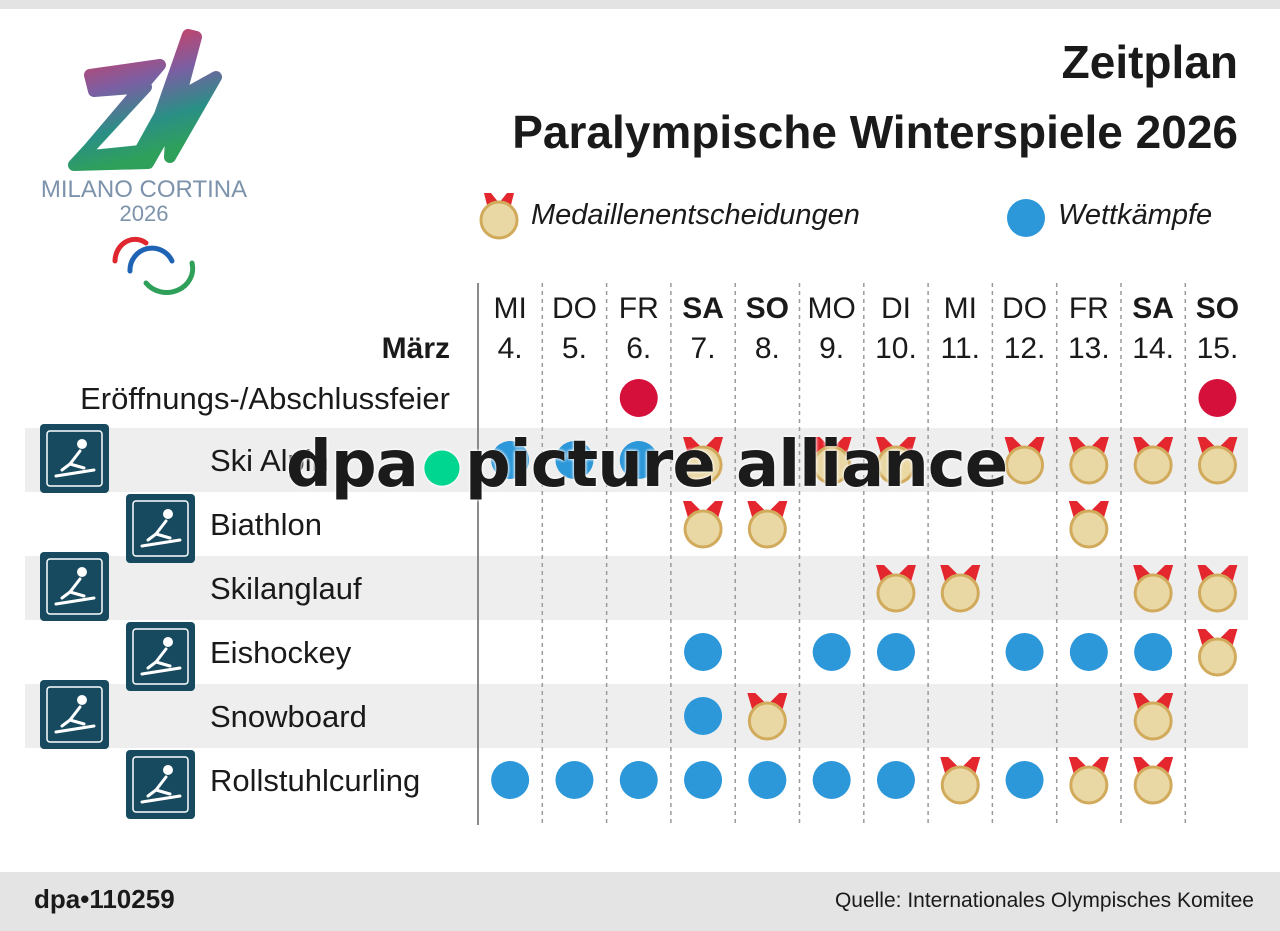 This screenshot has width=1280, height=931. Describe the element at coordinates (574, 348) in the screenshot. I see `column-date: 5.` at that location.